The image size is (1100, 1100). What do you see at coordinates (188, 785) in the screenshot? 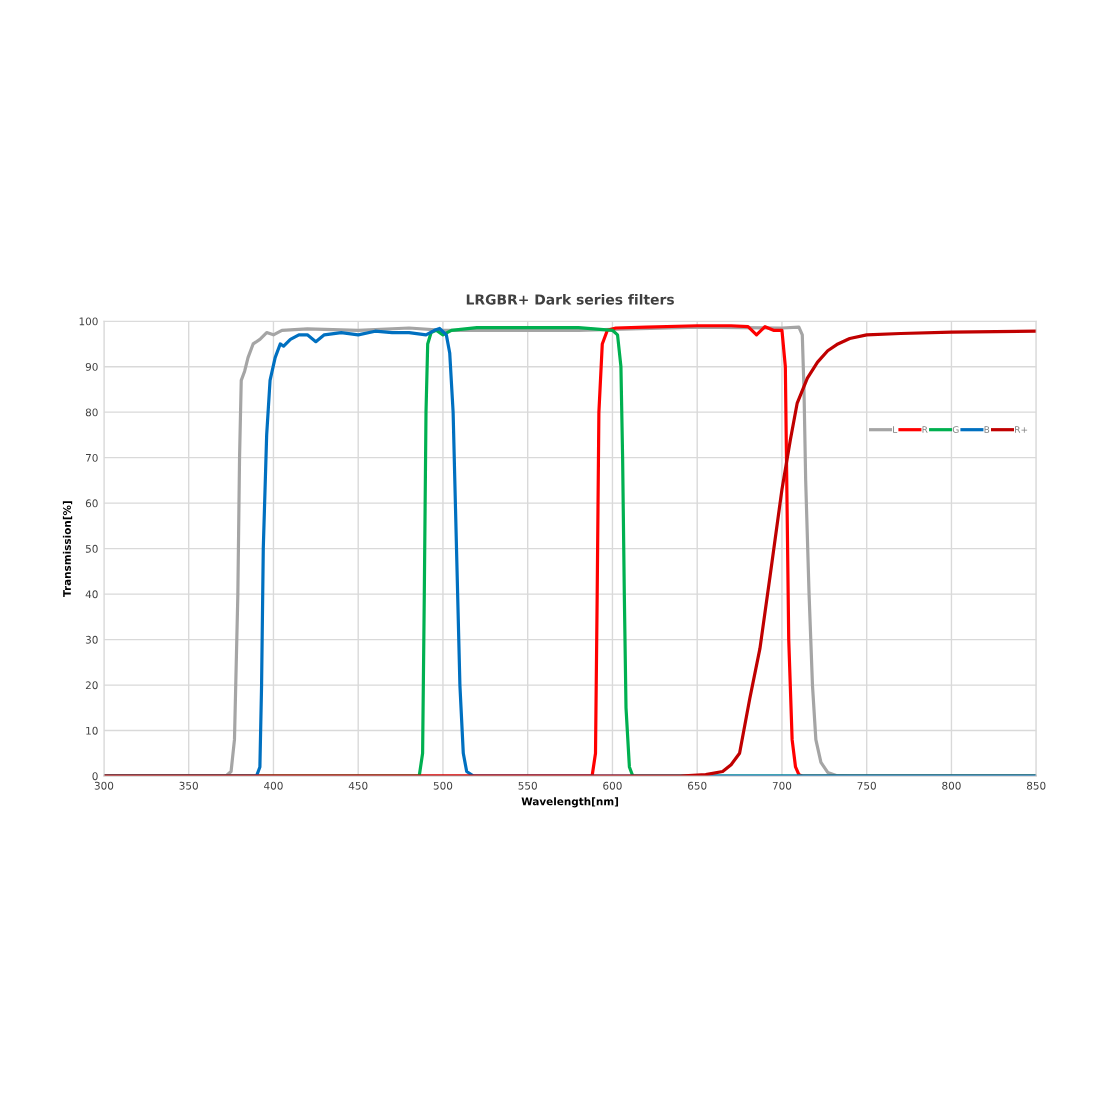
I see `x-tick-label: 350` at bounding box center [188, 785].